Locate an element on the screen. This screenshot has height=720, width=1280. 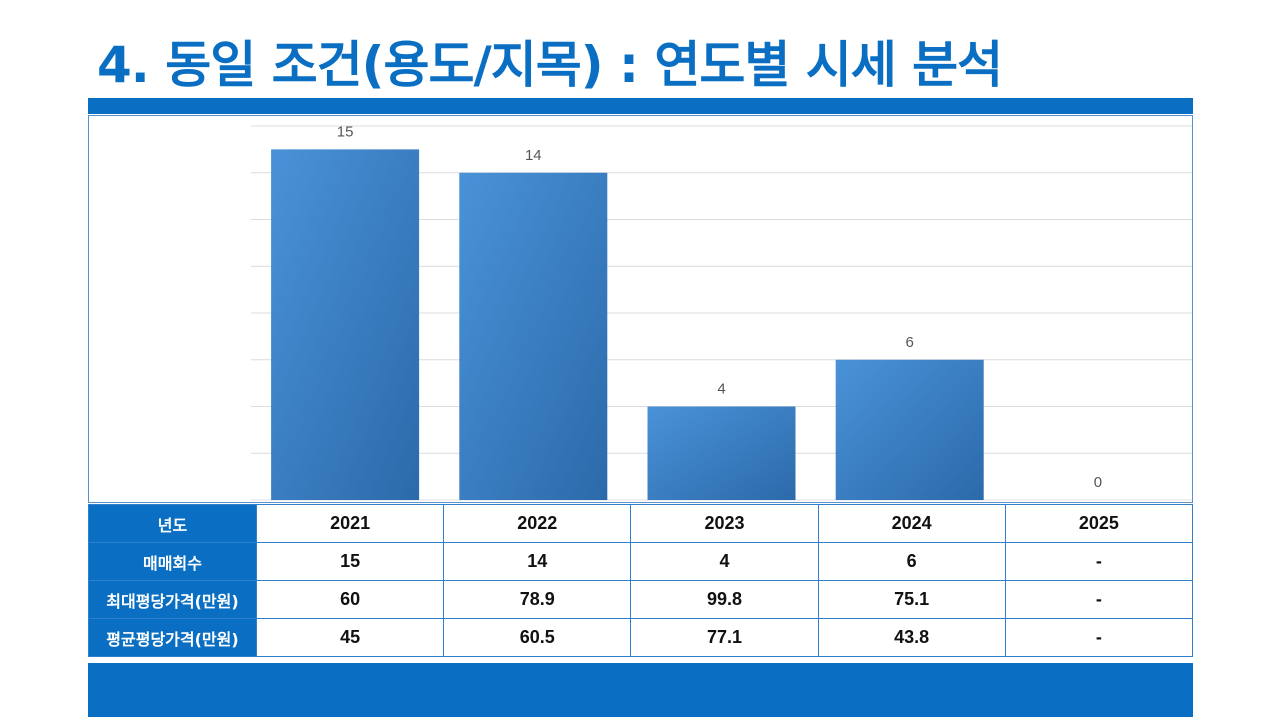
table-cell: 60.5 is located at coordinates (537, 637).